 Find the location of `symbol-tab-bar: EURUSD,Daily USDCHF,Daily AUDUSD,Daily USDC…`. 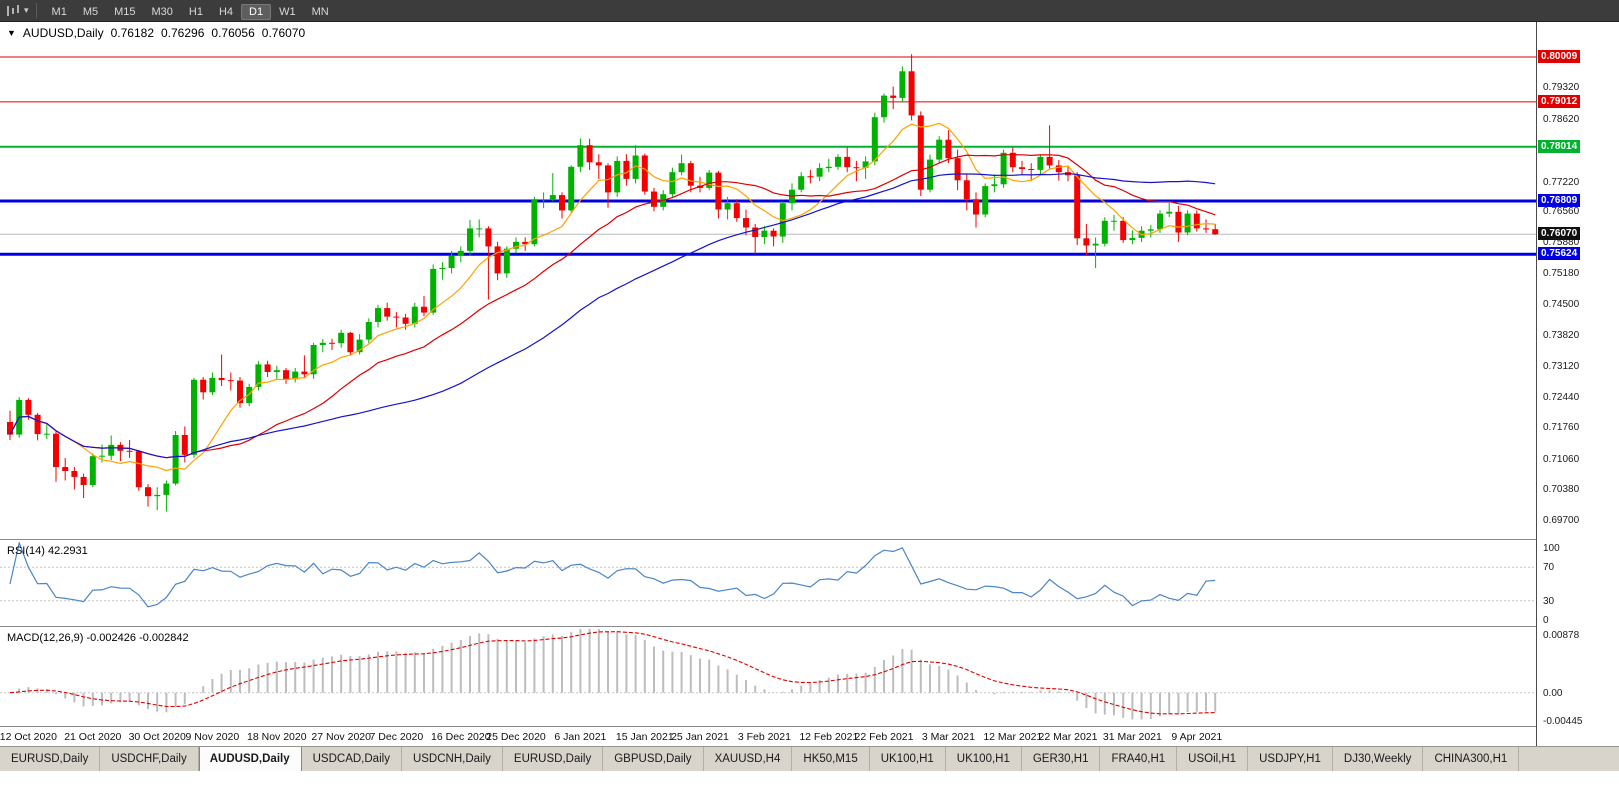

symbol-tab-bar: EURUSD,Daily USDCHF,Daily AUDUSD,Daily USDC… is located at coordinates (809, 758).